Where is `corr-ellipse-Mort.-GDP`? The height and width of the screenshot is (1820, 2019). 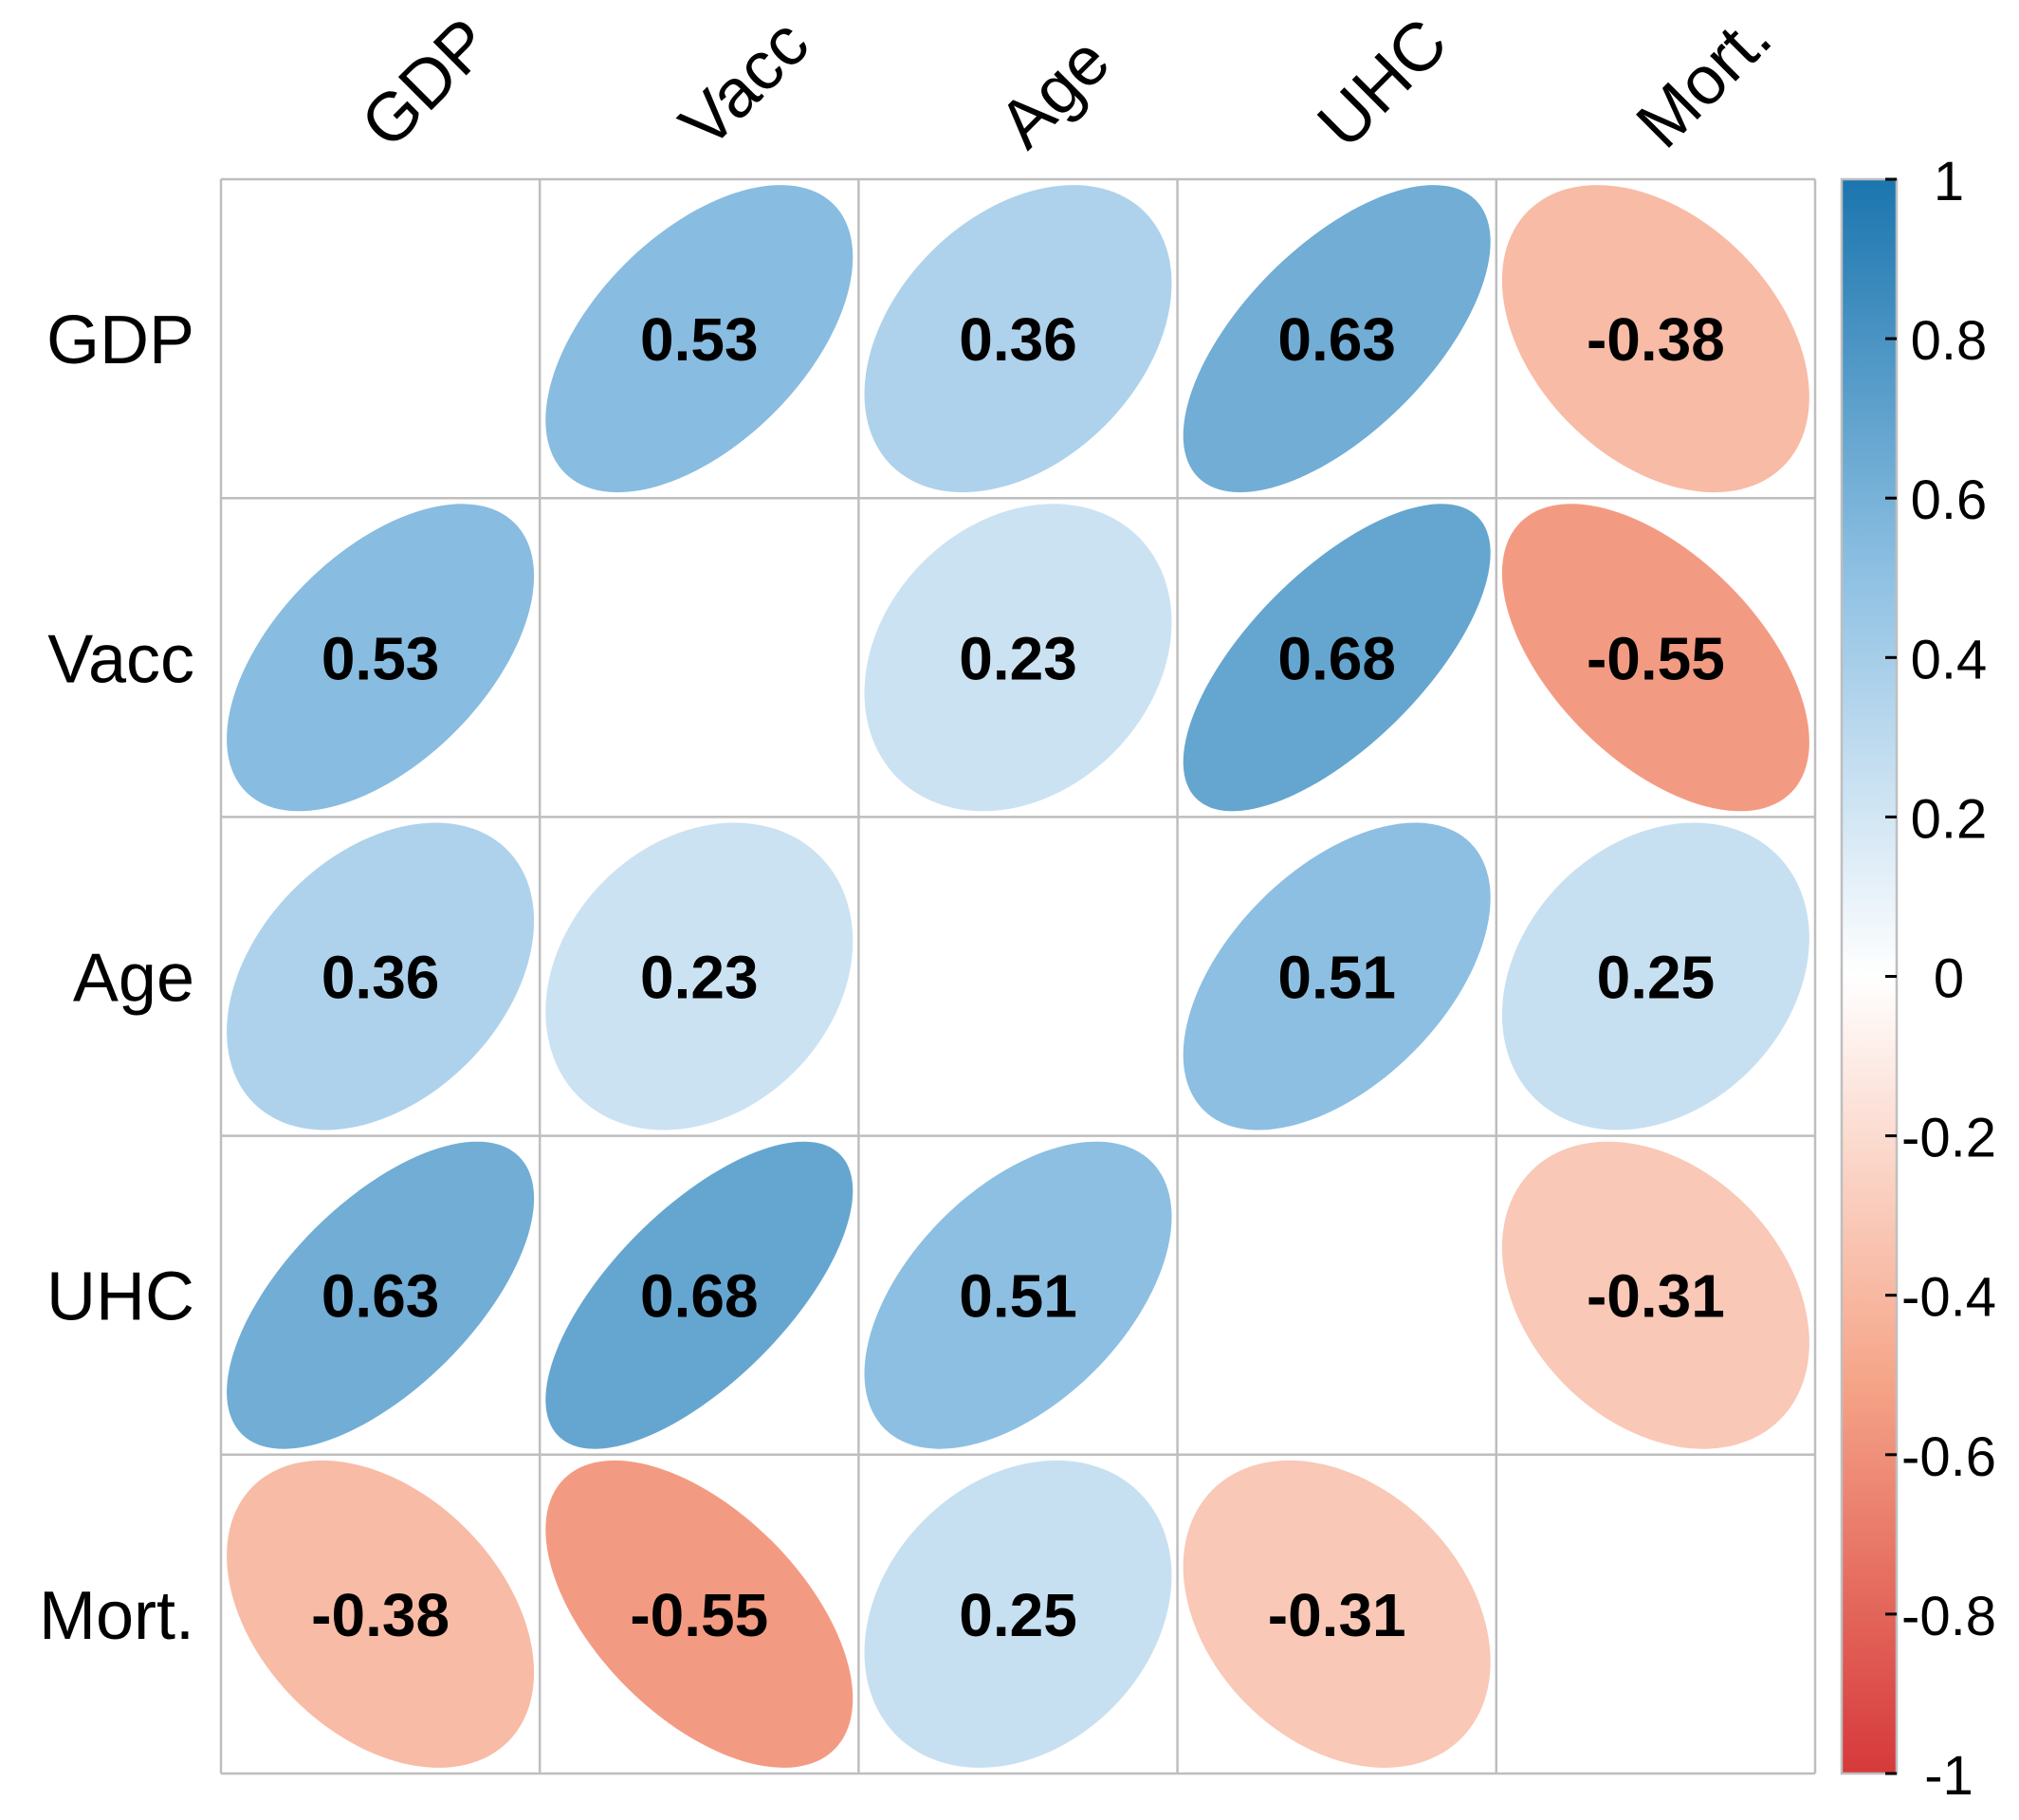
corr-ellipse-Mort.-GDP is located at coordinates (381, 1614).